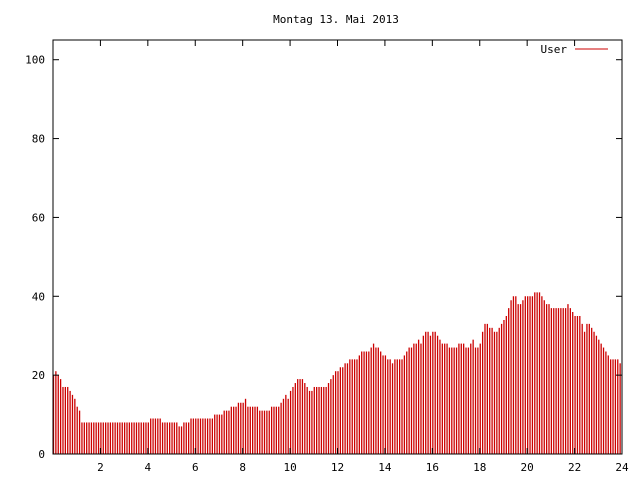 This screenshot has height=484, width=640. I want to click on y-tick-label: 0, so click(41, 454).